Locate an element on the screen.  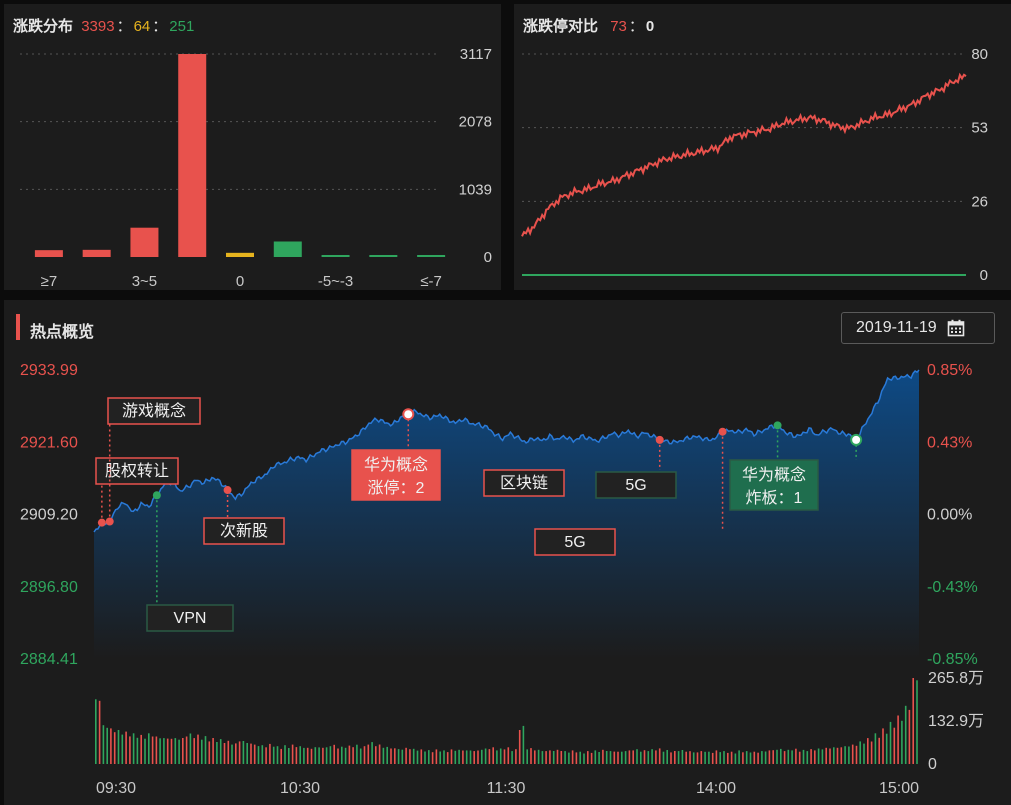
up-count: 3393 is located at coordinates (98, 26).